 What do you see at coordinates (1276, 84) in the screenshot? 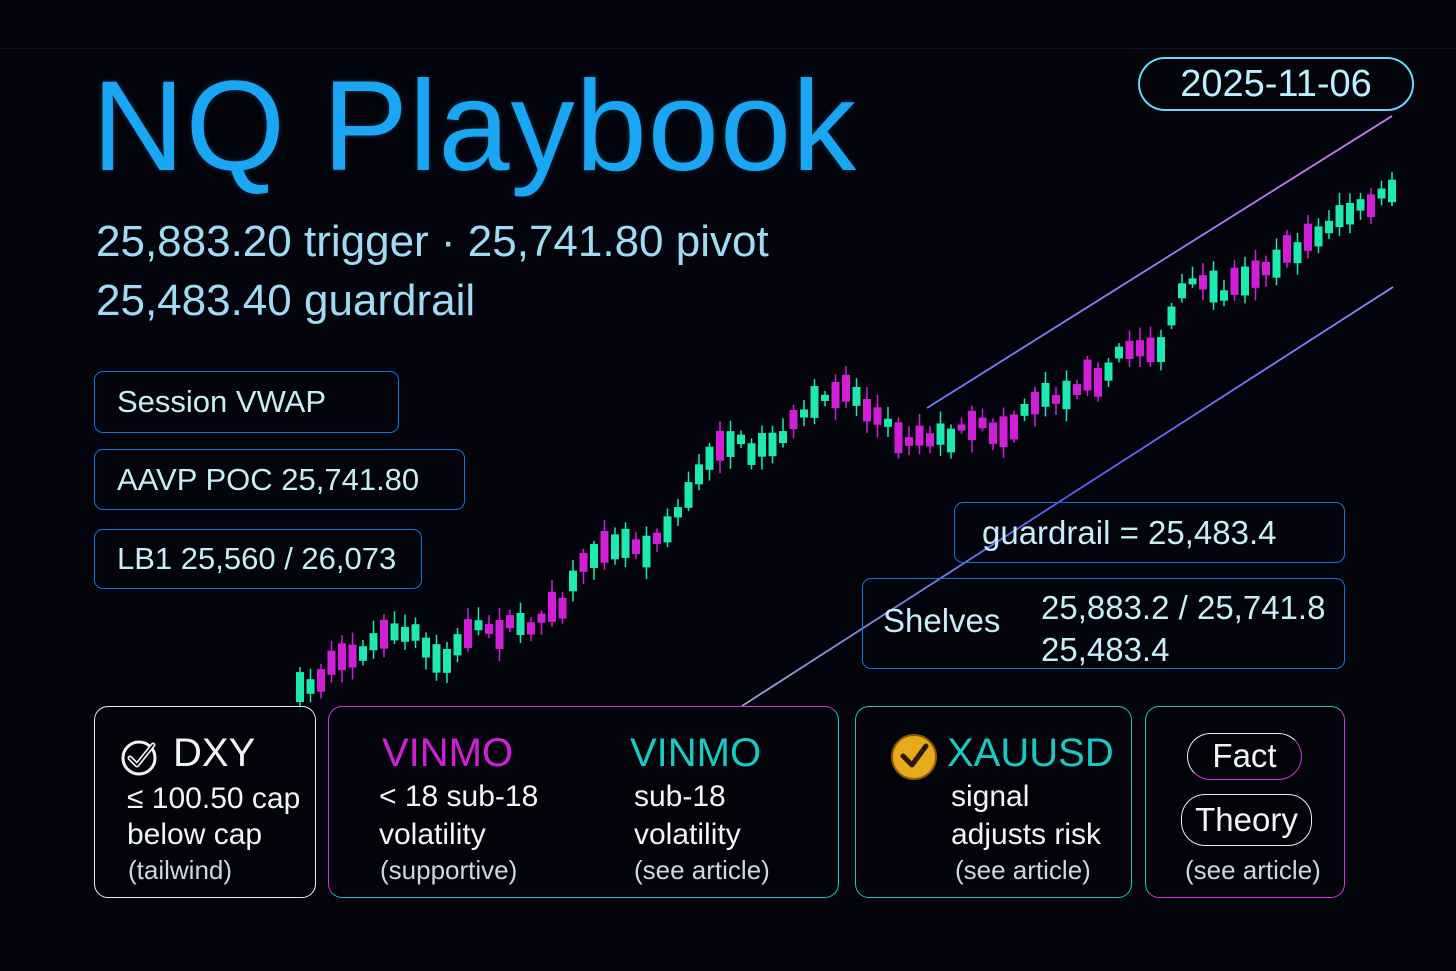
I see `date-badge: 2025-11-06` at bounding box center [1276, 84].